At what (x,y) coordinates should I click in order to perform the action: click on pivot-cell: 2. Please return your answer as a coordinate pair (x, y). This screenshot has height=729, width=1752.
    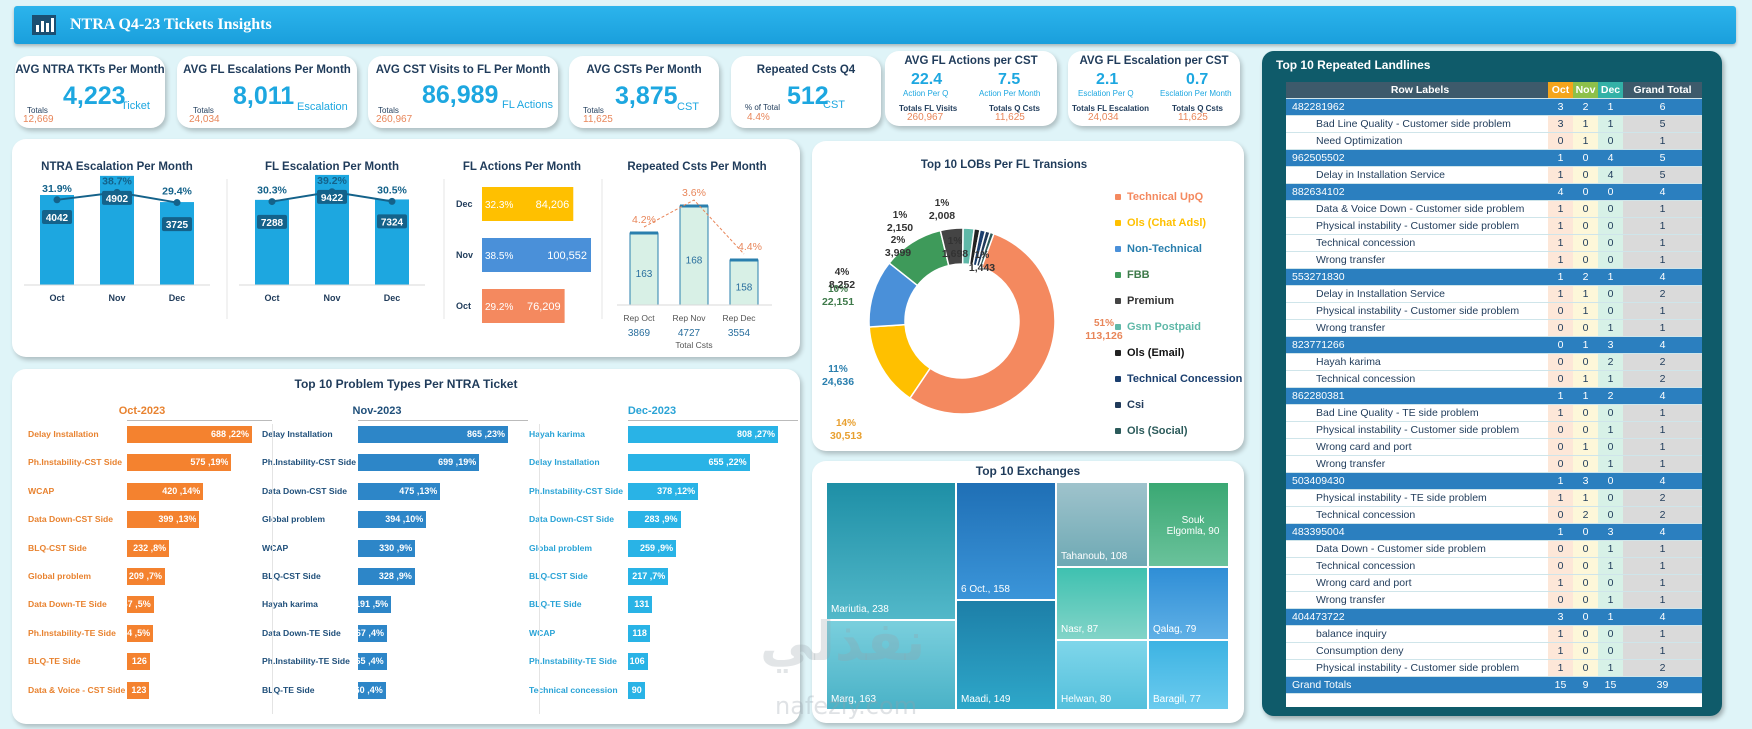
    Looking at the image, I should click on (1585, 107).